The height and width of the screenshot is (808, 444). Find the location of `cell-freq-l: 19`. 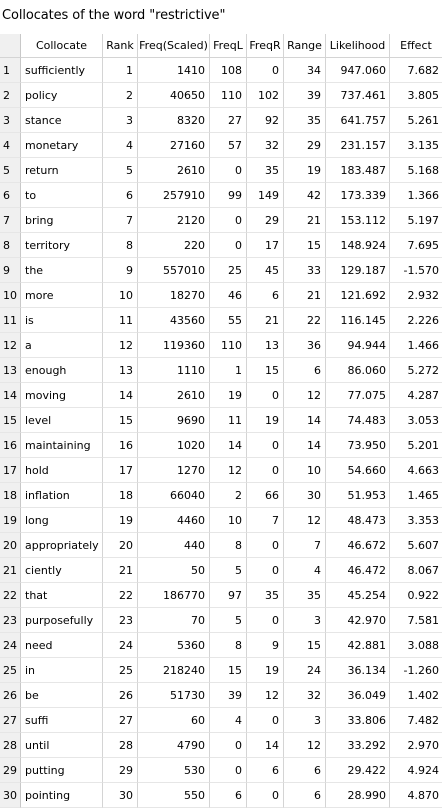

cell-freq-l: 19 is located at coordinates (228, 395).